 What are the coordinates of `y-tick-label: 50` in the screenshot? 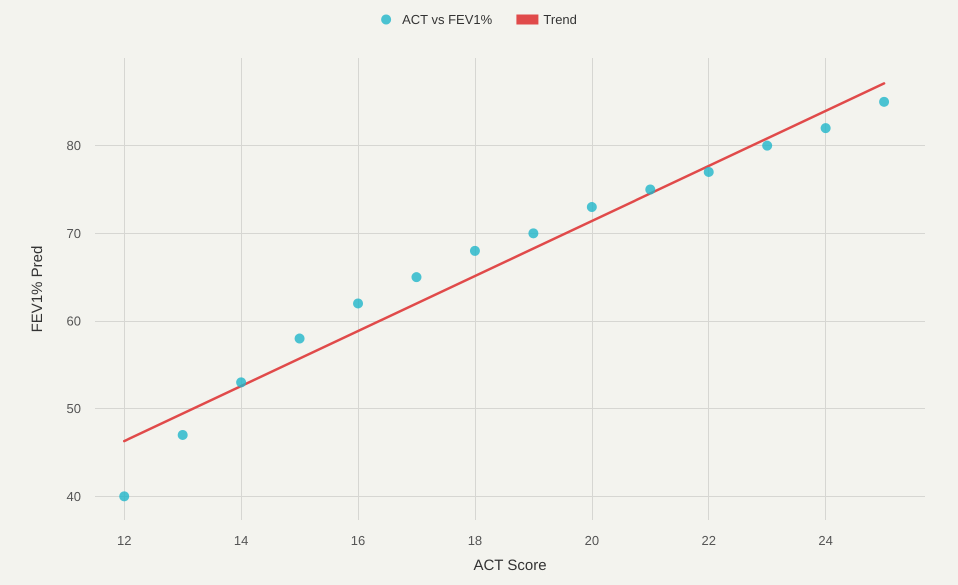 It's located at (73, 408).